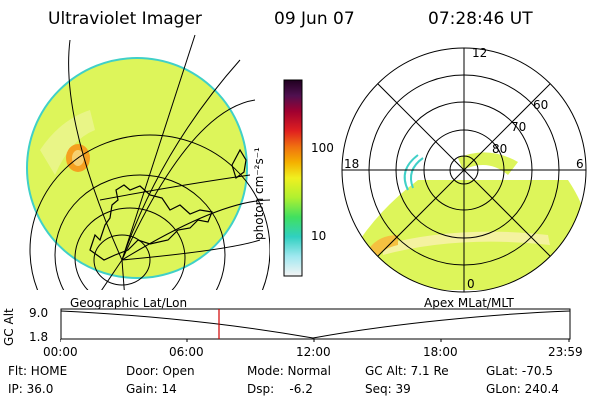 The image size is (600, 400). What do you see at coordinates (471, 284) in the screenshot?
I see `mlt-label-0: 0` at bounding box center [471, 284].